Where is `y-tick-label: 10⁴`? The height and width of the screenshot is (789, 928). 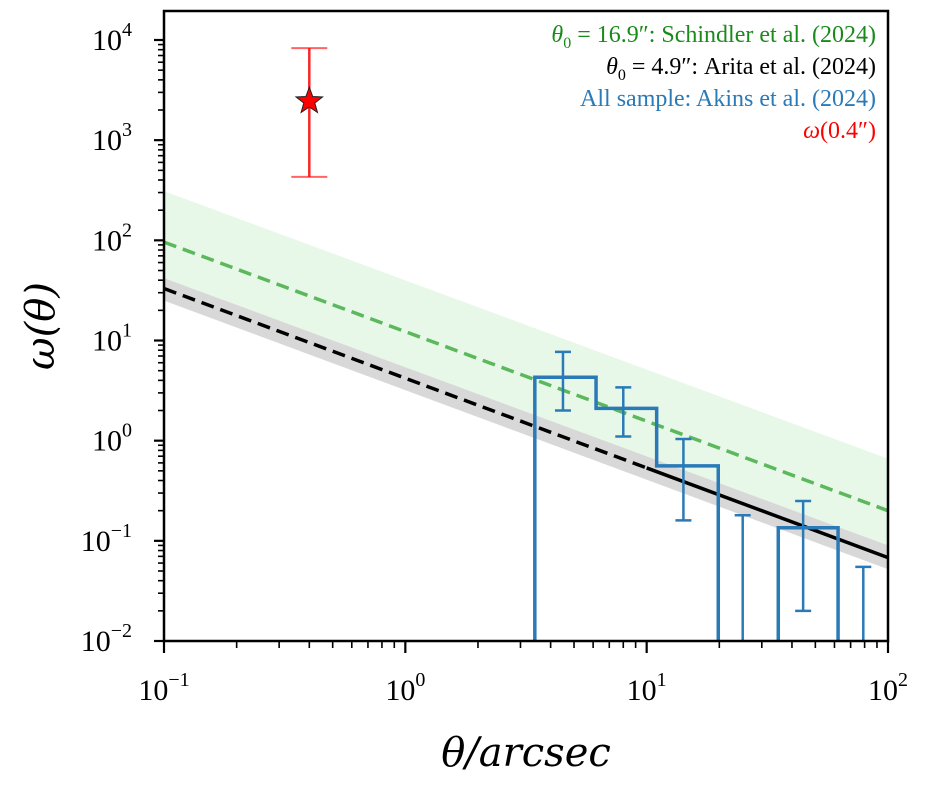
y-tick-label: 10⁴ is located at coordinates (112, 38).